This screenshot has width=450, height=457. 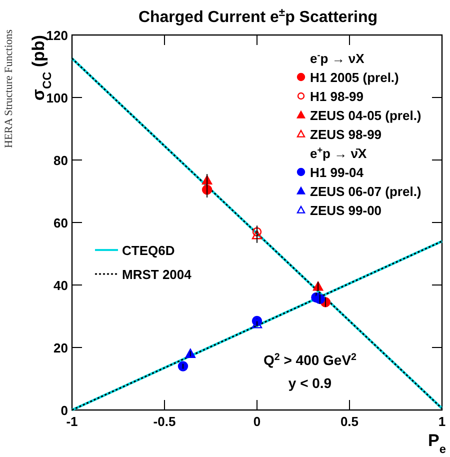 I want to click on legend-label: ZEUS 06-07 (prel.), so click(x=366, y=191).